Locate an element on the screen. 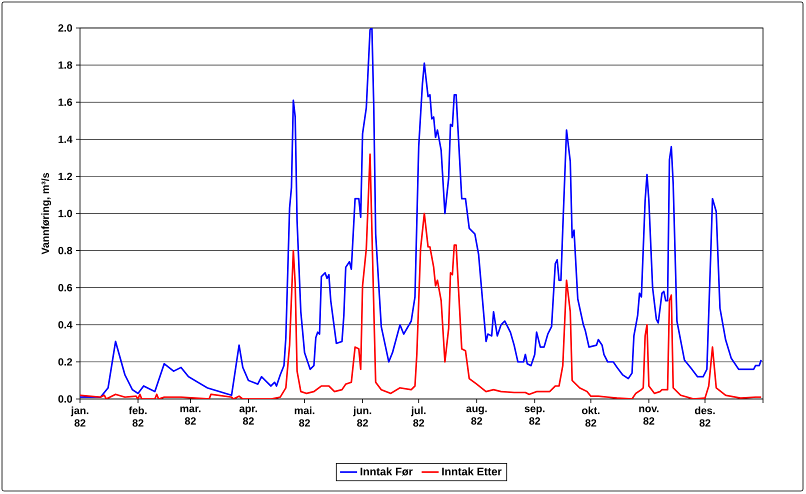 The height and width of the screenshot is (494, 806). x-tick-label: des. 82 is located at coordinates (704, 416).